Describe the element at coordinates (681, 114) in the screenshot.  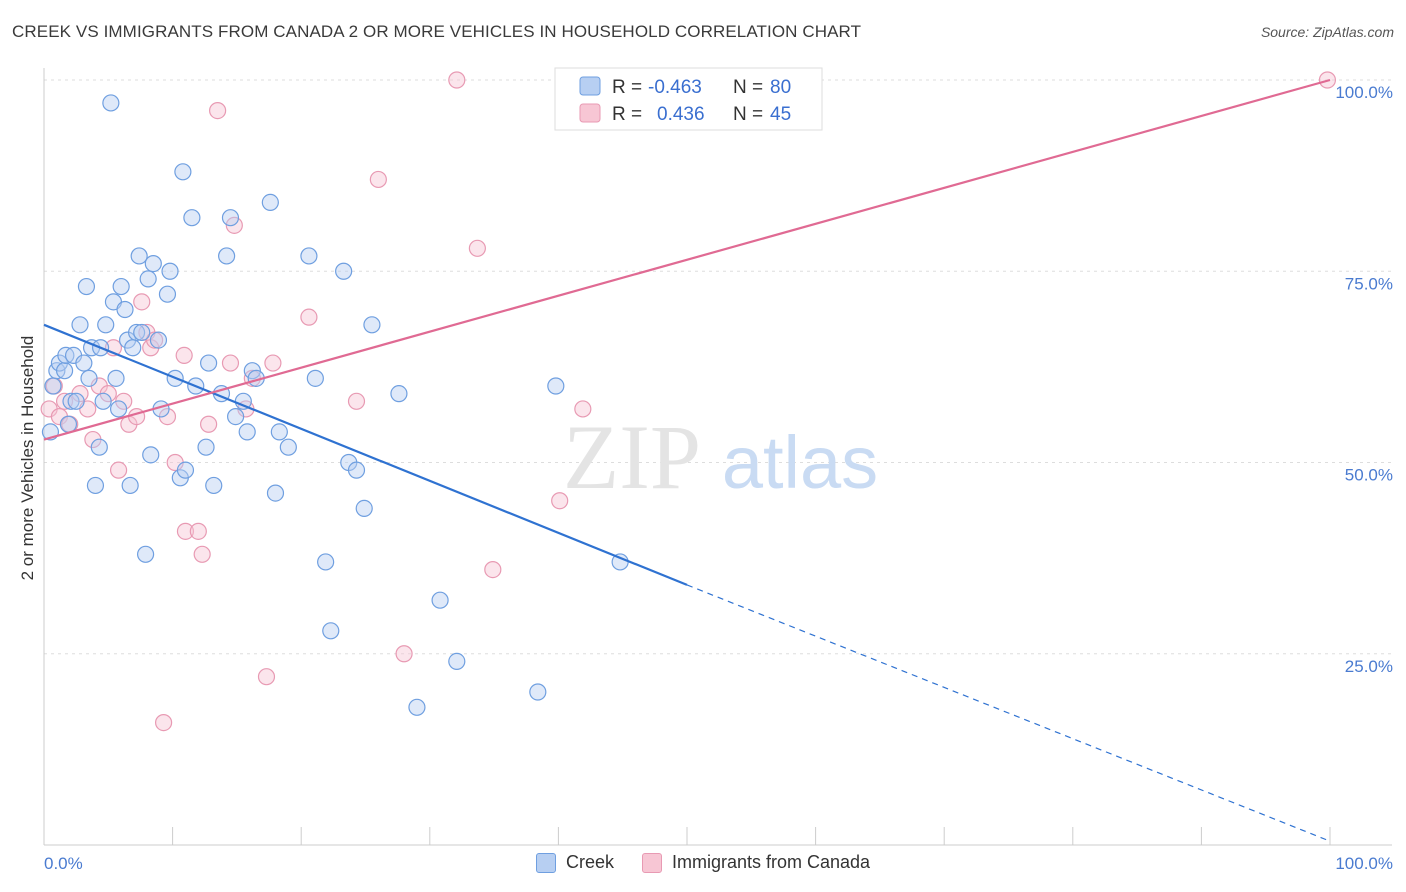
I see `legend-canada-r-value: 0.436` at that location.